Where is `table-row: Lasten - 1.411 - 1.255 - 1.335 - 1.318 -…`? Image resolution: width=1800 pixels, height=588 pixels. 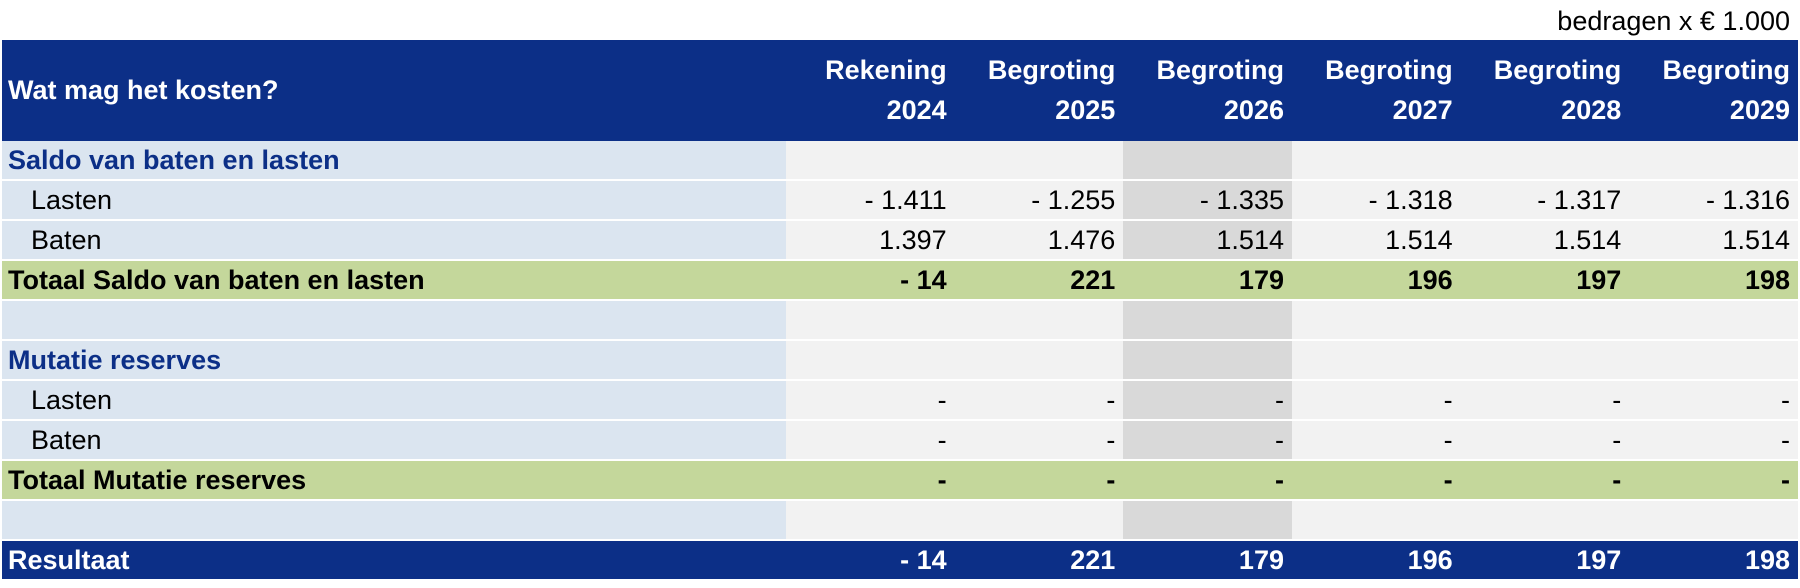 table-row: Lasten - 1.411 - 1.255 - 1.335 - 1.318 -… is located at coordinates (900, 201).